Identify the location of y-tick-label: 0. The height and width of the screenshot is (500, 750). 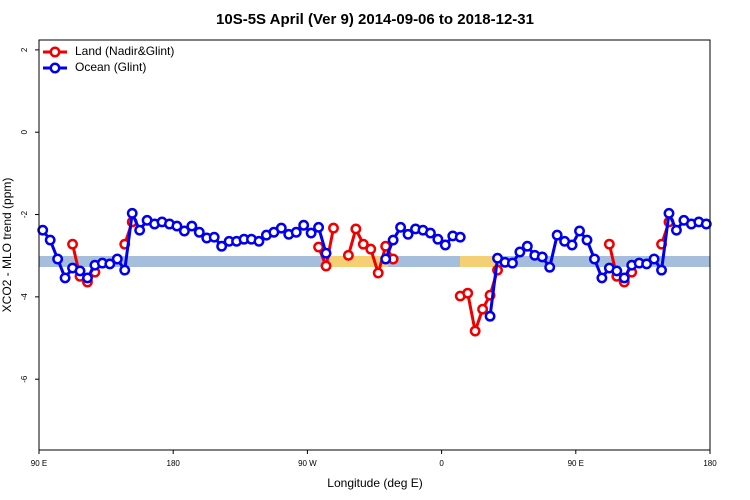
(24, 131).